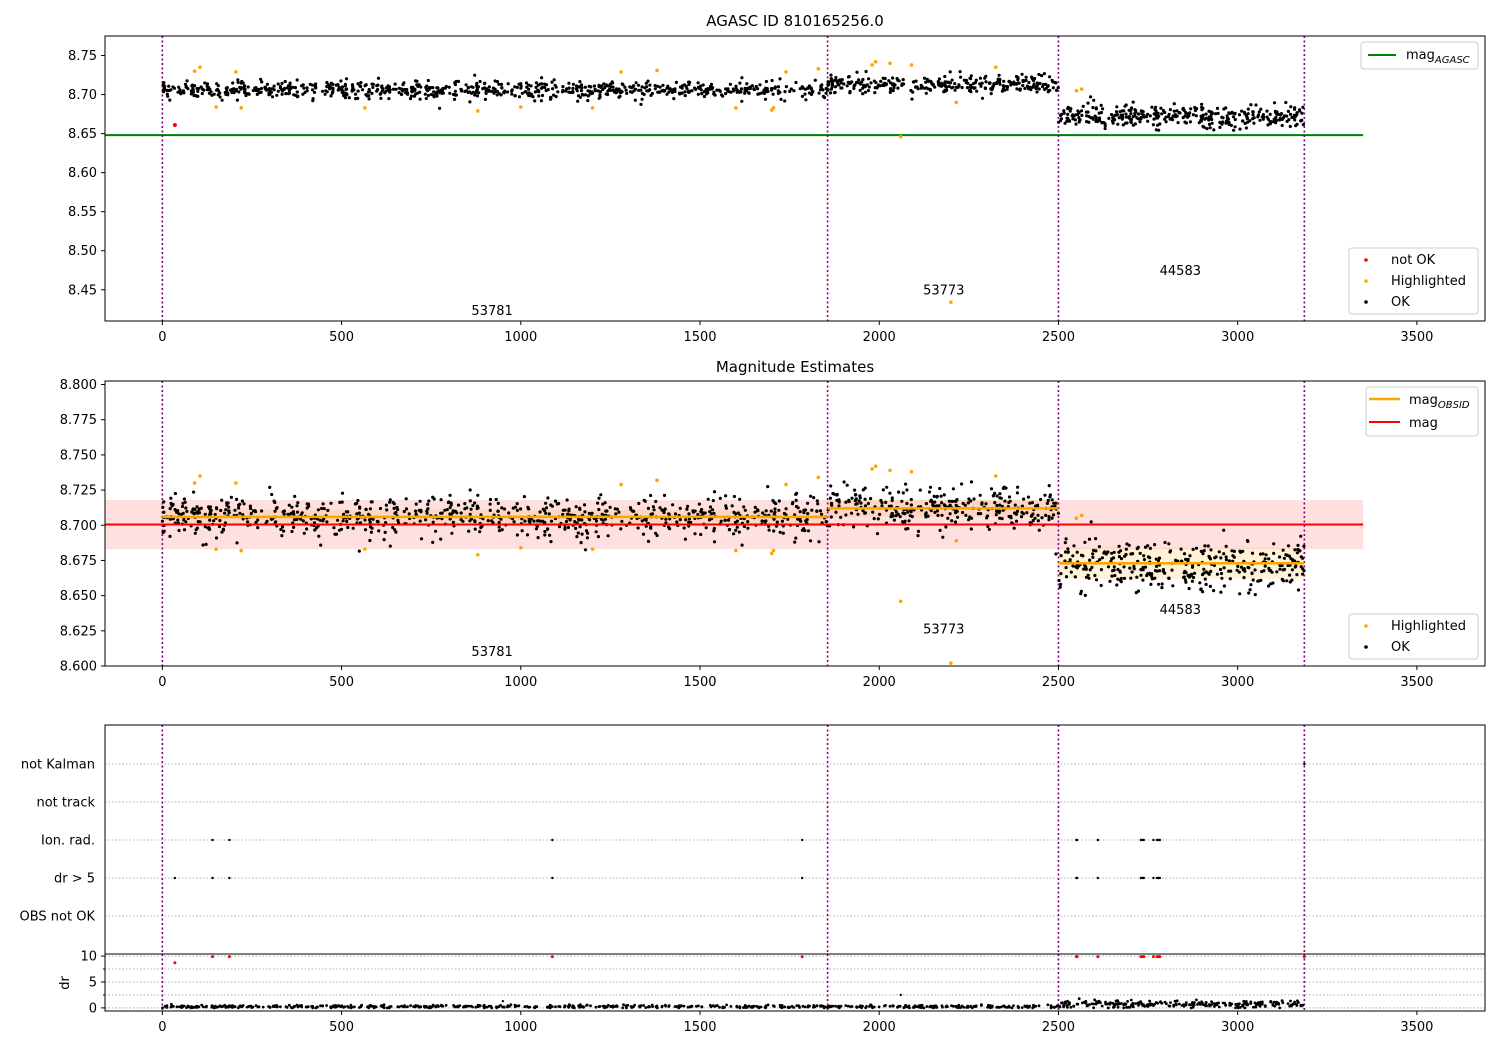  I want to click on legend-ok-label: OK, so click(1400, 647).